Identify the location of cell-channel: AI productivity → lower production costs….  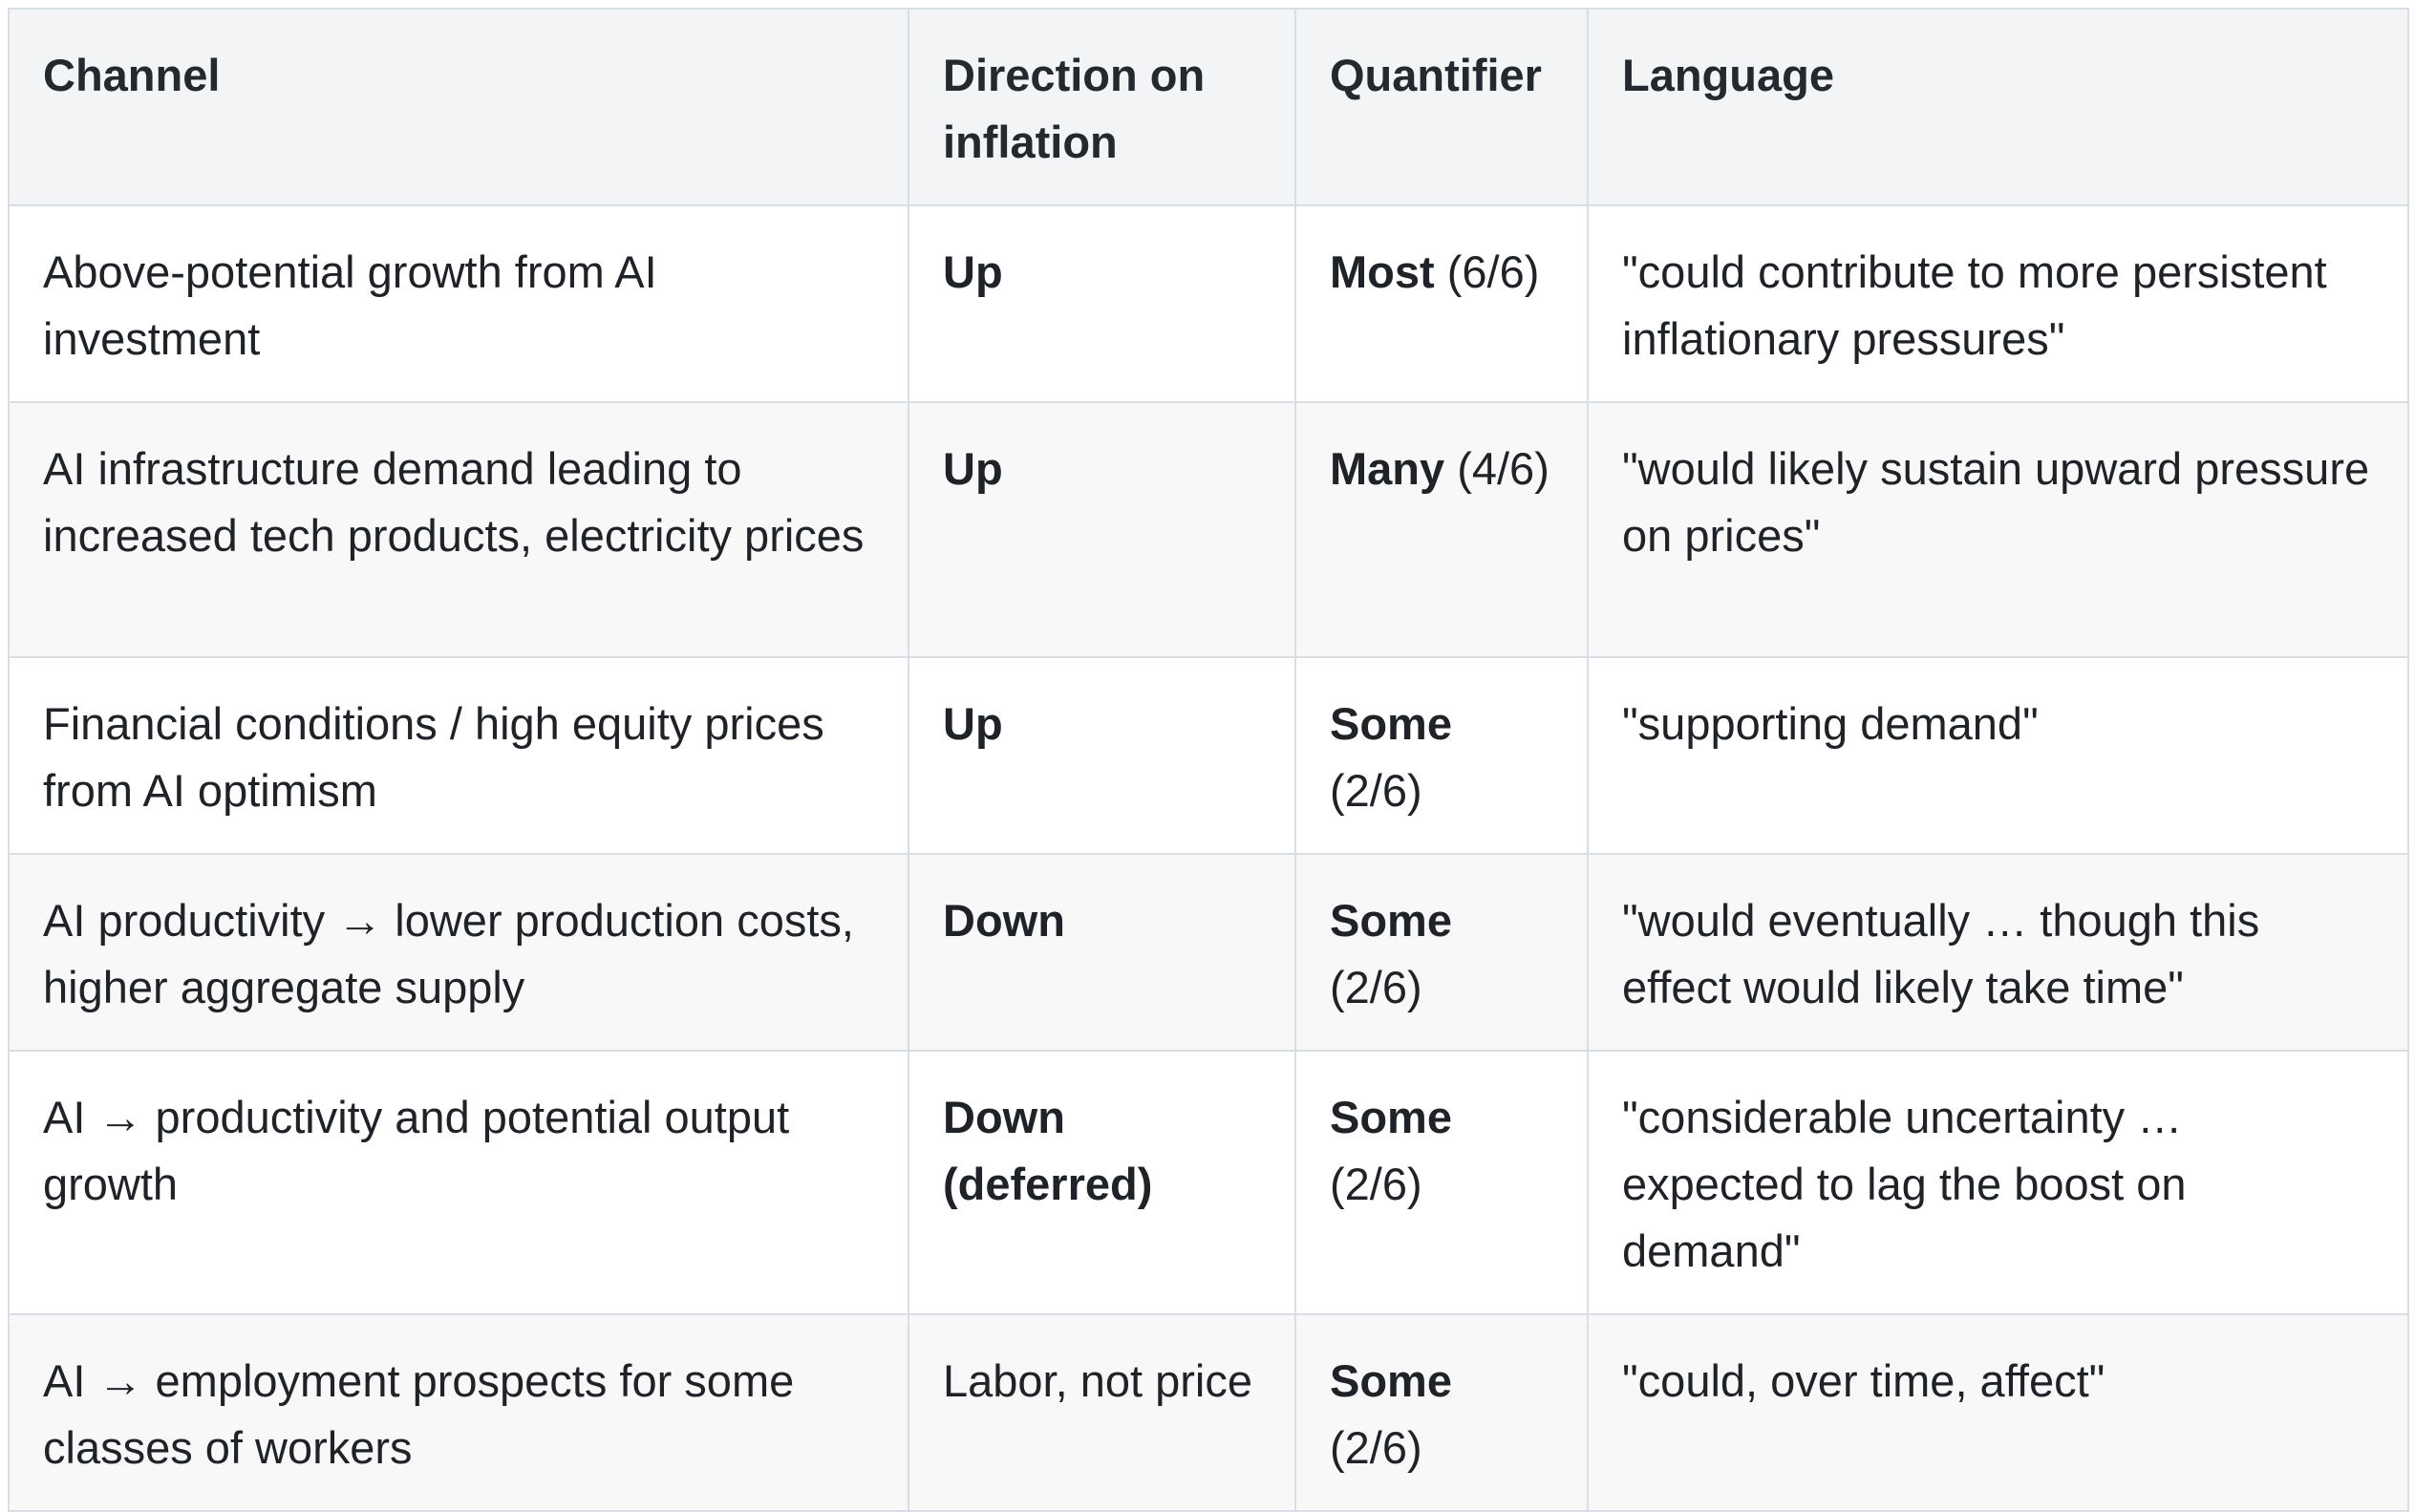
(458, 952).